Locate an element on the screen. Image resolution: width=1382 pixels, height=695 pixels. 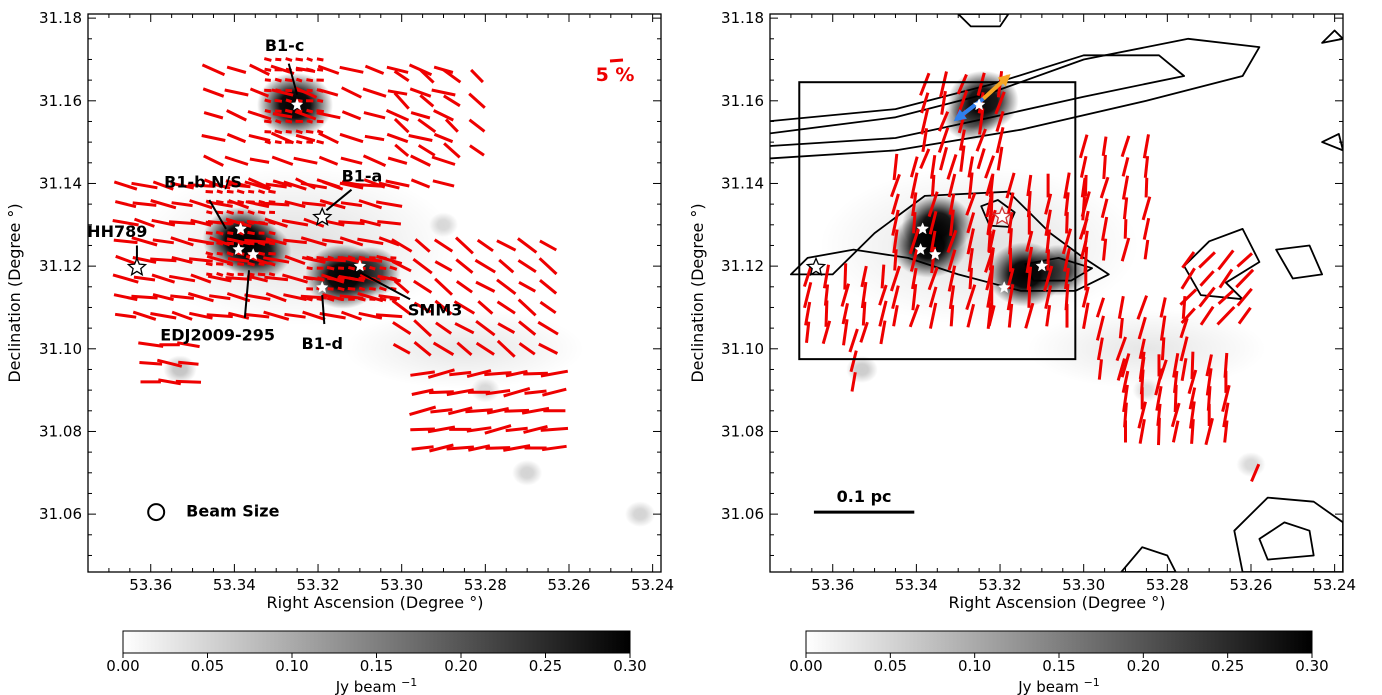
x-tick-label: 53.28 is located at coordinates (1167, 585).